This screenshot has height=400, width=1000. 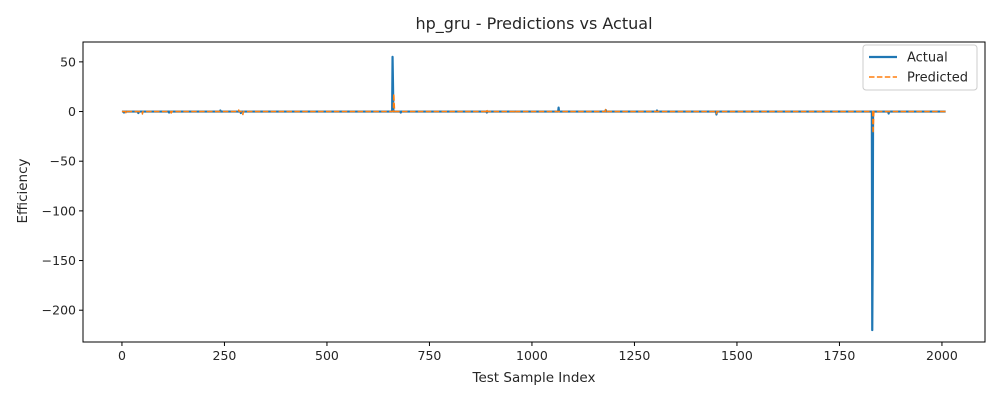 I want to click on y-tick-label: 0, so click(x=72, y=111).